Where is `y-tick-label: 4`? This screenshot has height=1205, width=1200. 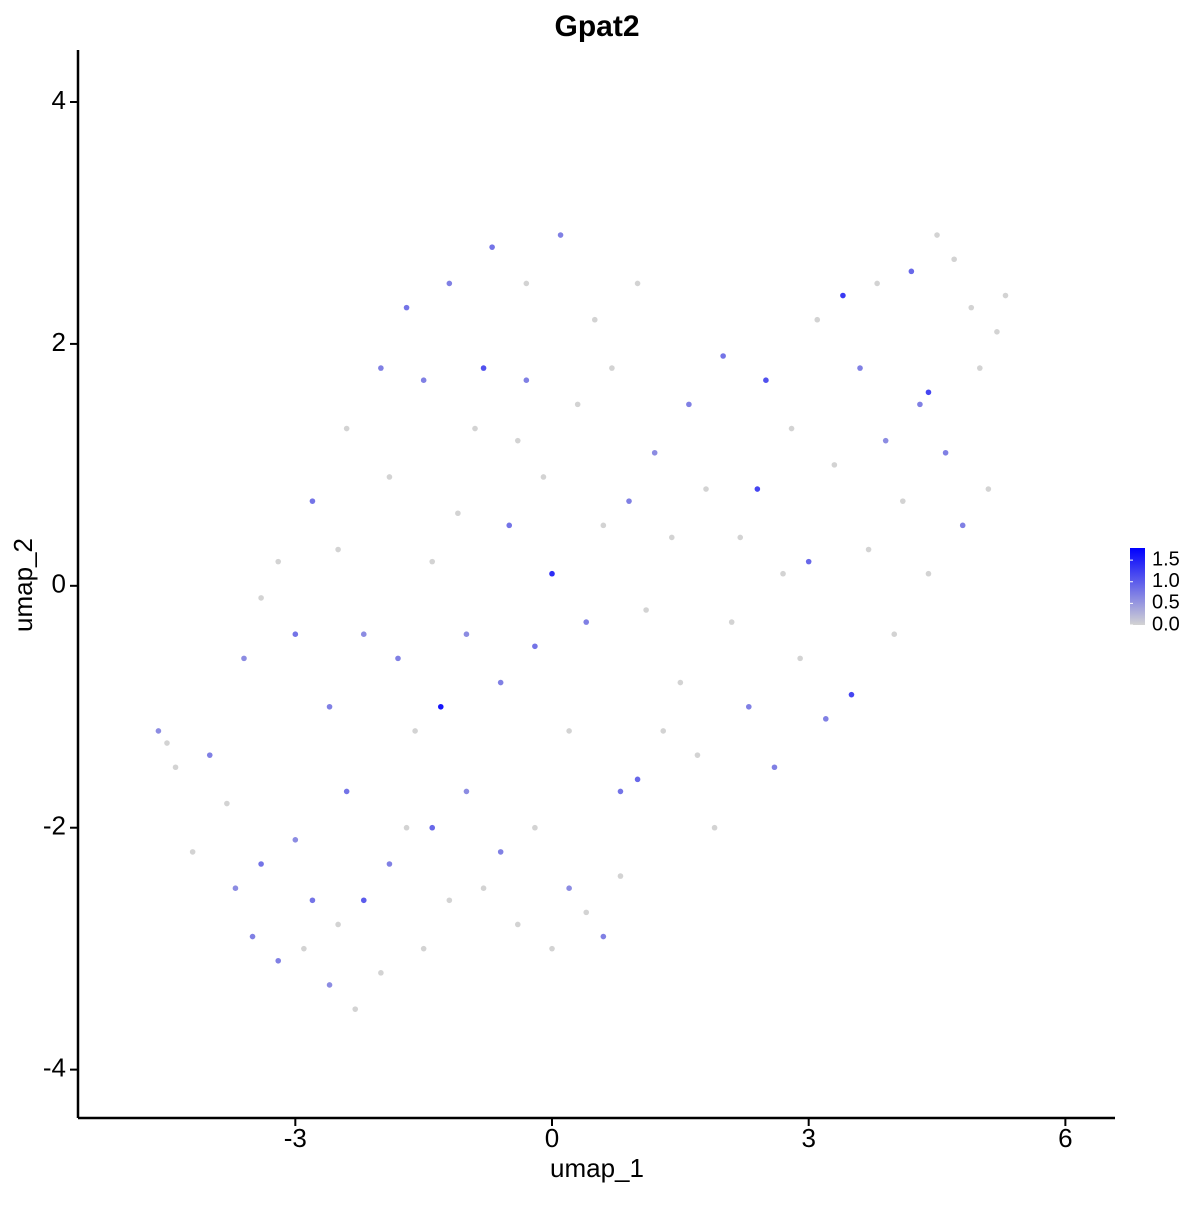
y-tick-label: 4 is located at coordinates (59, 100).